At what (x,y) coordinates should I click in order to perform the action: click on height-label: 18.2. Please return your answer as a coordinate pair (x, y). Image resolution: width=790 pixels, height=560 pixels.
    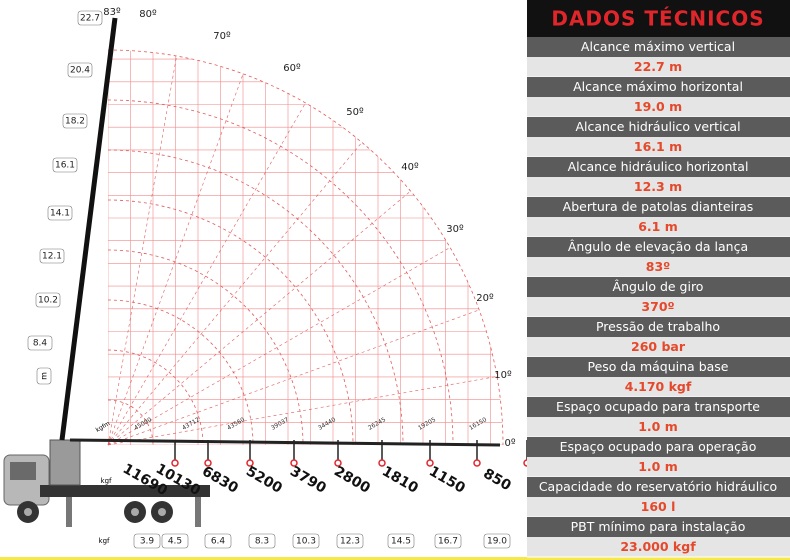
    Looking at the image, I should click on (75, 122).